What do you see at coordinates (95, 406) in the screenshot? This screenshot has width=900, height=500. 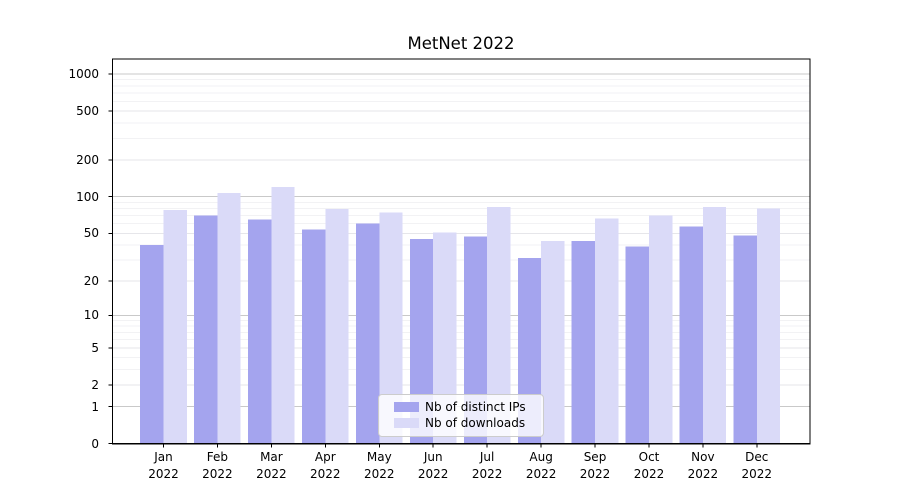 I see `y-tick-label-1: 1` at bounding box center [95, 406].